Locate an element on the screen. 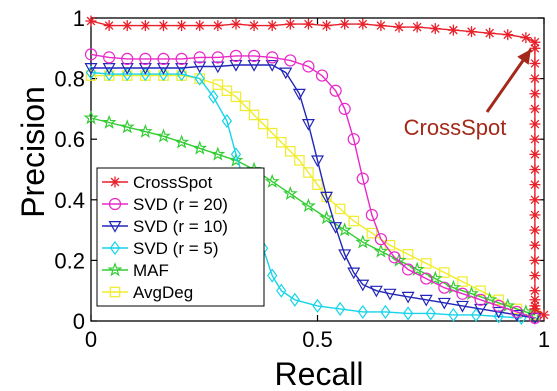 The image size is (557, 391). legend-label: SVD (r = 20) is located at coordinates (180, 204).